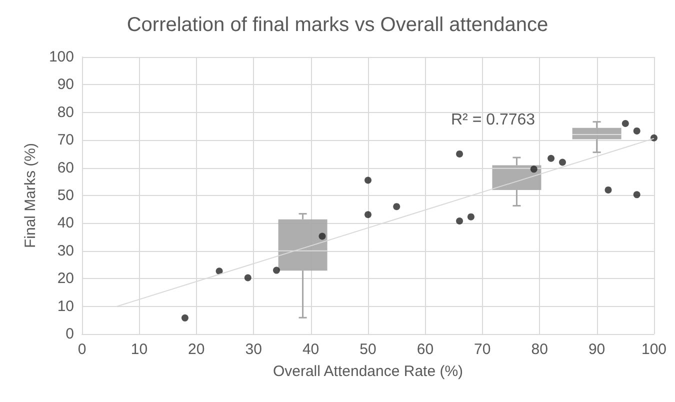 This screenshot has height=402, width=675. What do you see at coordinates (65, 306) in the screenshot?
I see `y-tick-label: 10` at bounding box center [65, 306].